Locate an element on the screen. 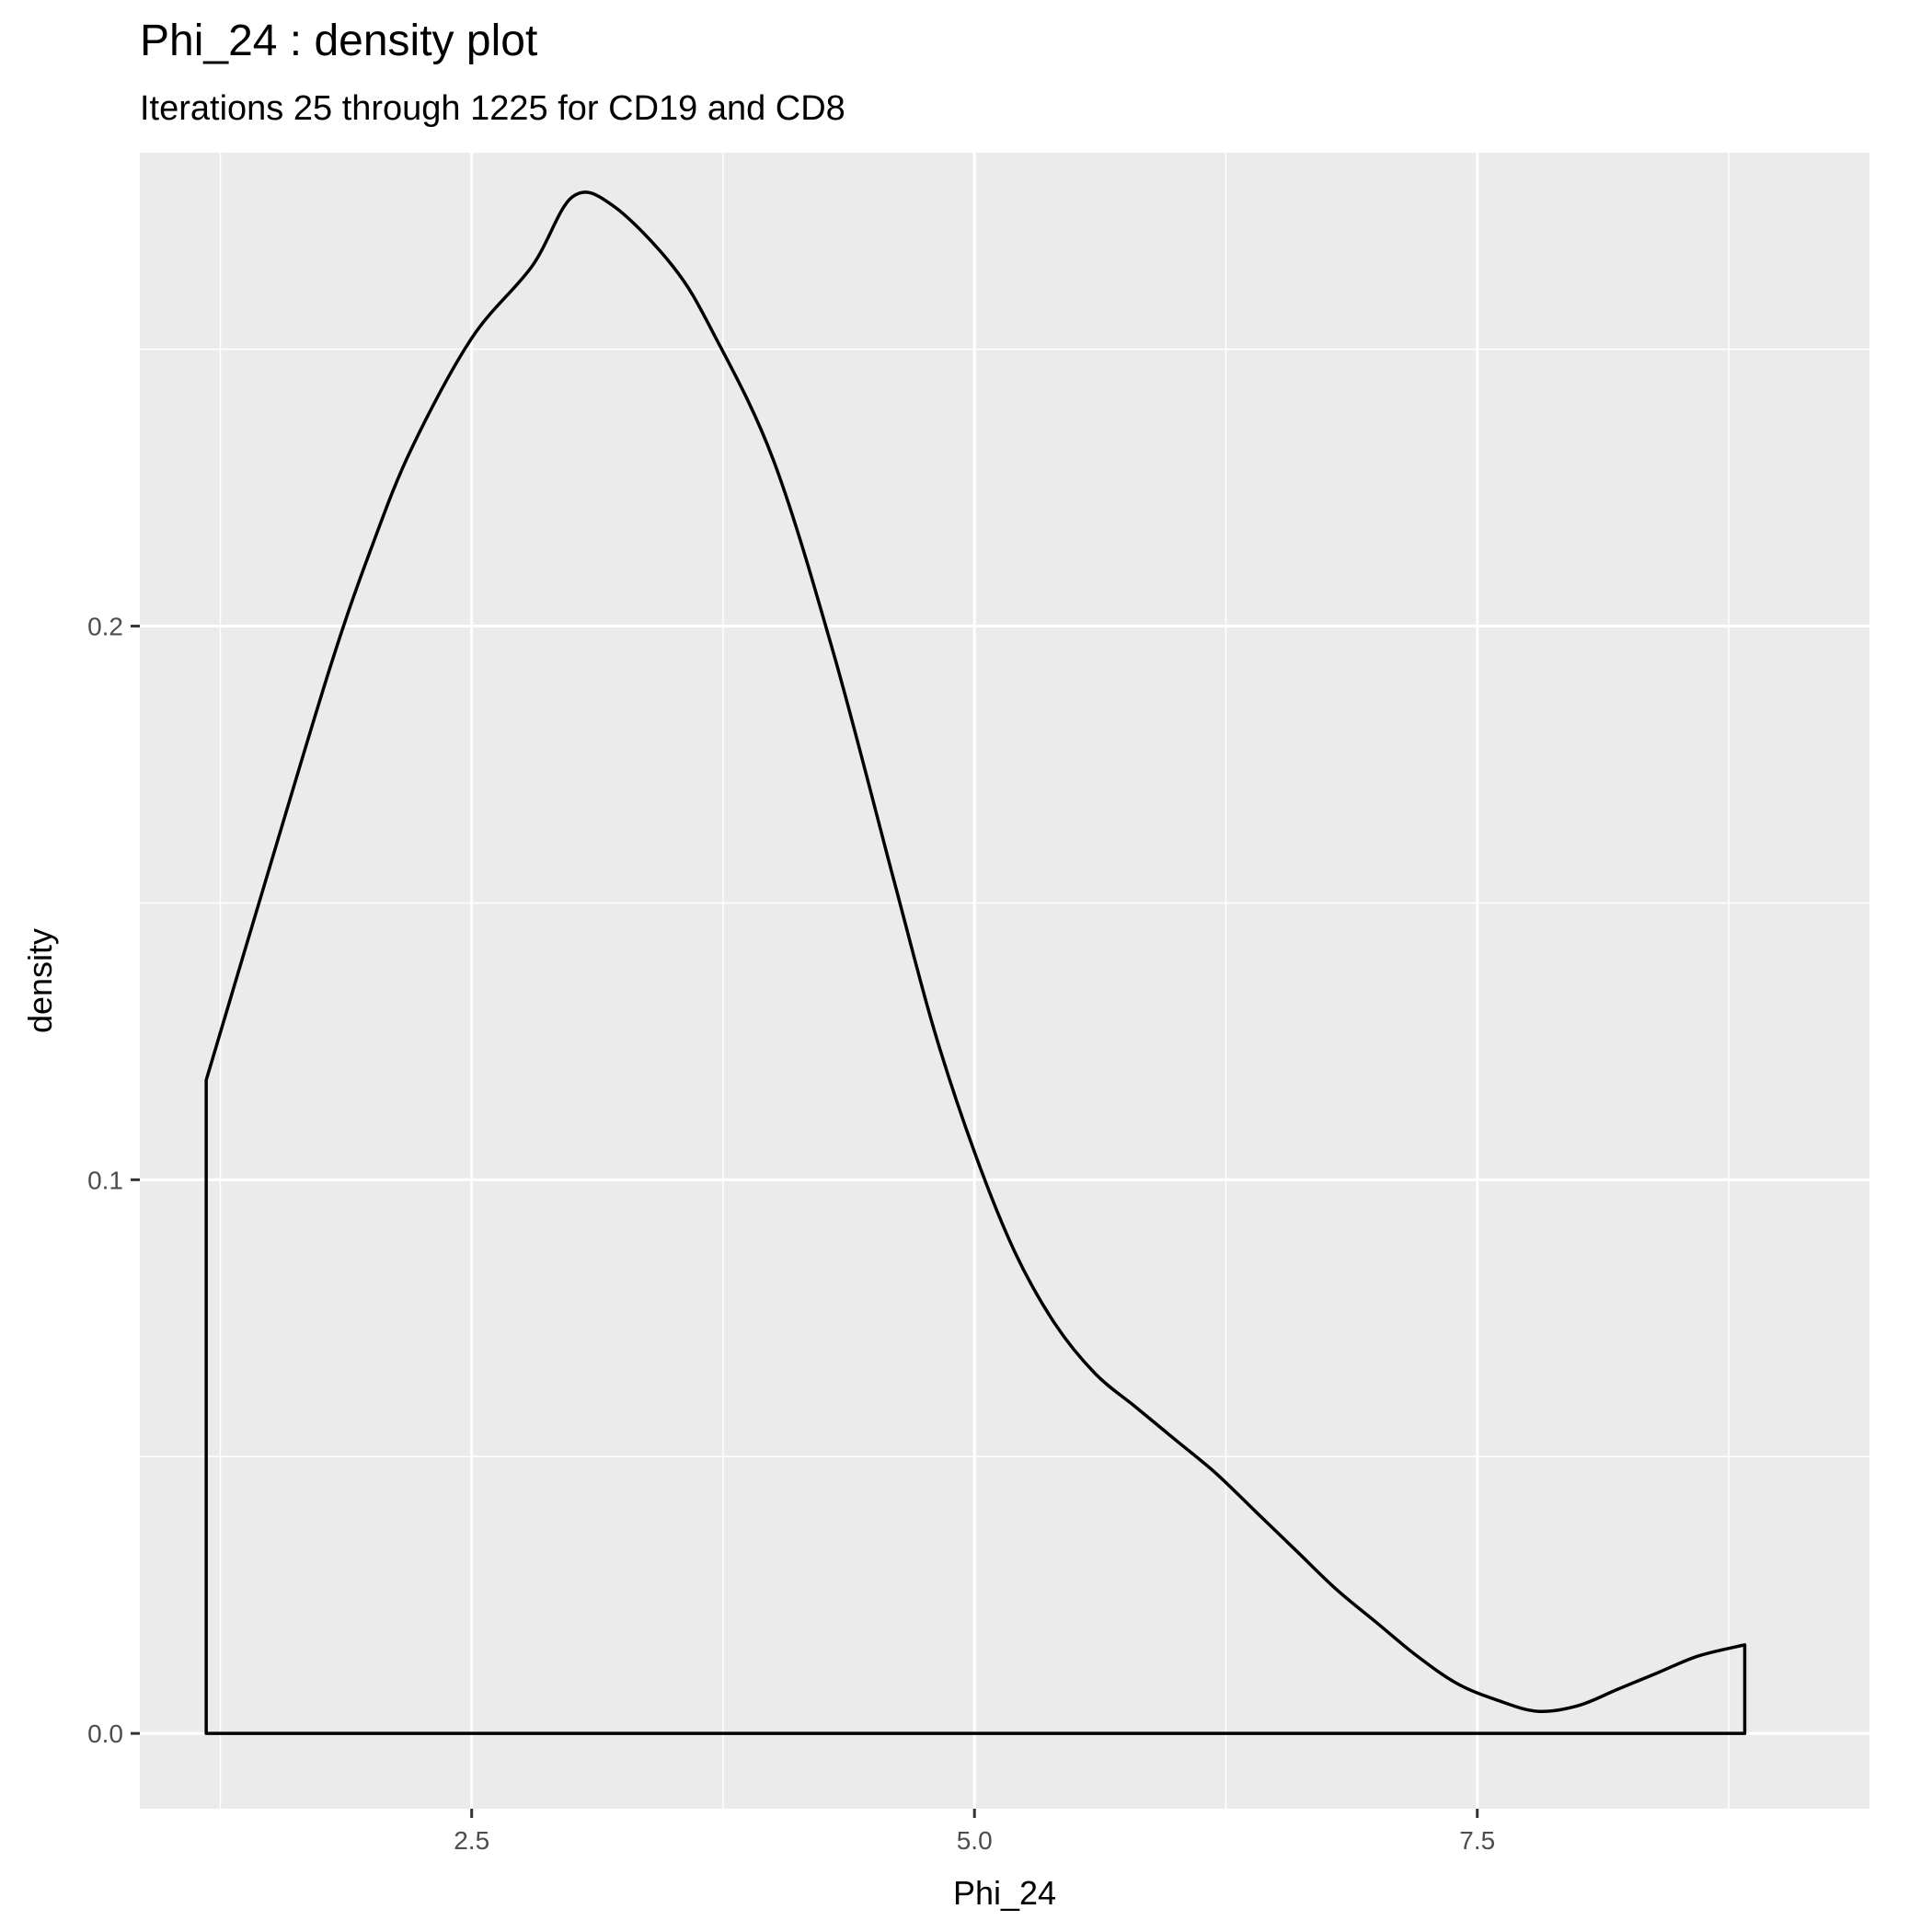 Image resolution: width=1932 pixels, height=1932 pixels. x-tick-label: 2.5 is located at coordinates (471, 1840).